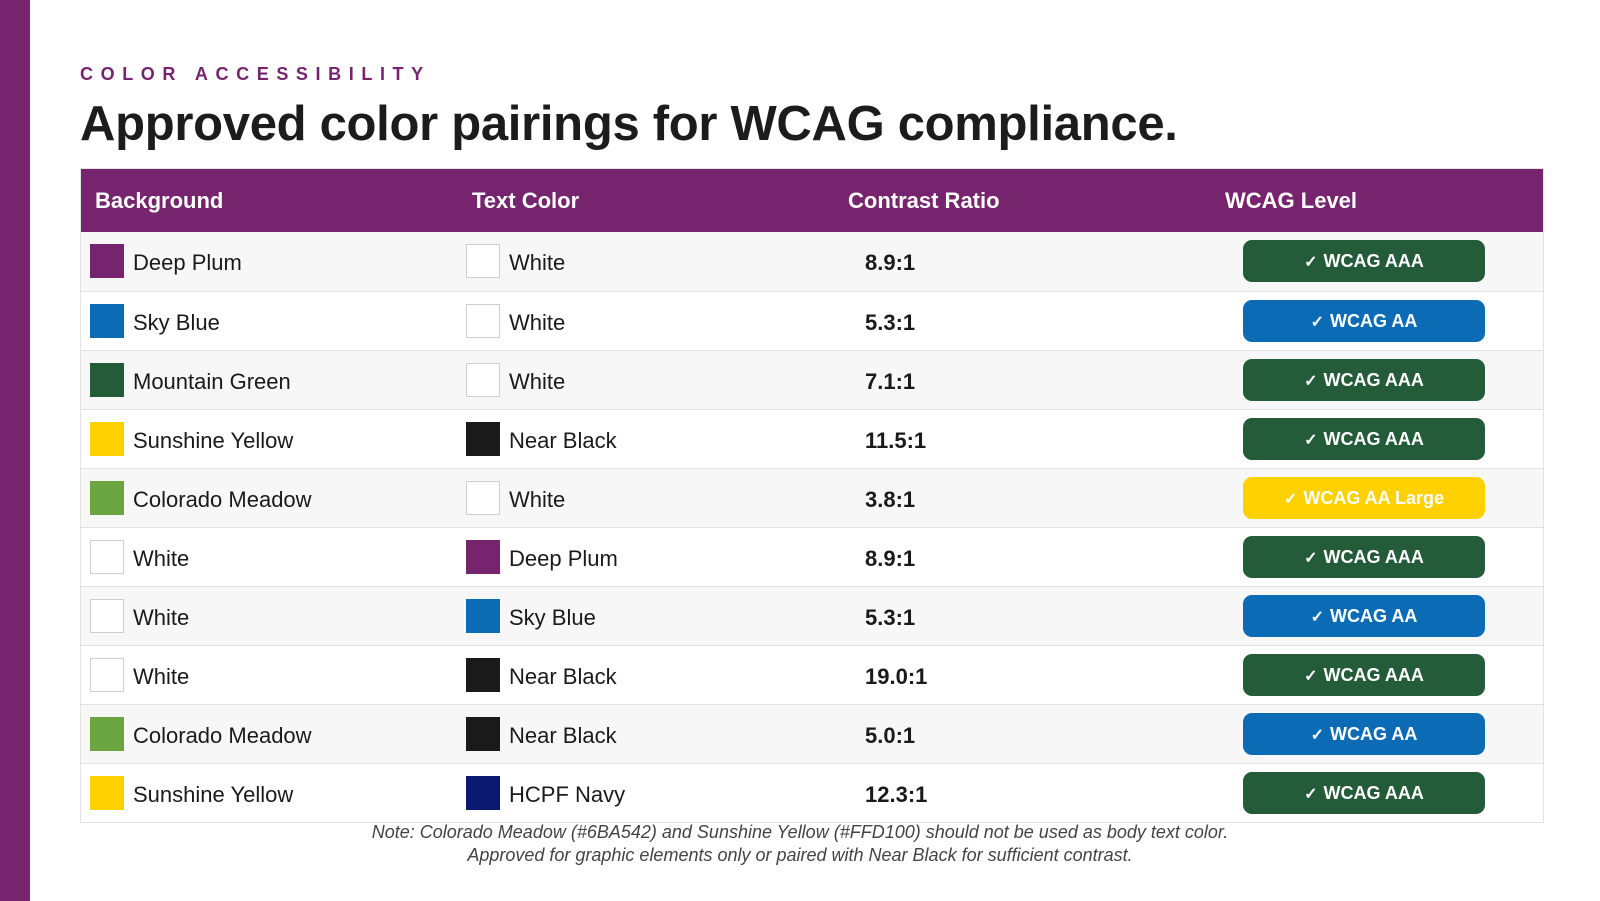 The width and height of the screenshot is (1600, 901). Describe the element at coordinates (159, 200) in the screenshot. I see `header-background: Background` at that location.